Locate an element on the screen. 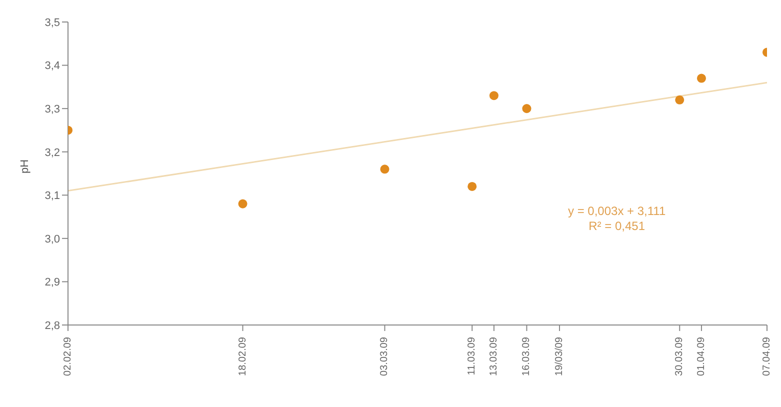 The width and height of the screenshot is (781, 407). x-tick-label: 01.04.09 is located at coordinates (701, 356).